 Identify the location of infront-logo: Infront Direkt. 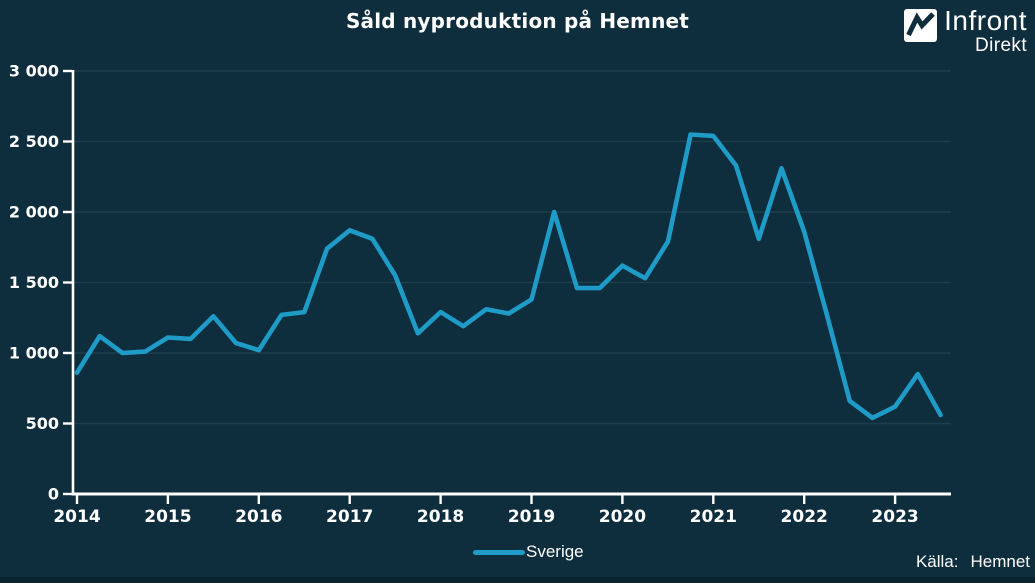
(965, 31).